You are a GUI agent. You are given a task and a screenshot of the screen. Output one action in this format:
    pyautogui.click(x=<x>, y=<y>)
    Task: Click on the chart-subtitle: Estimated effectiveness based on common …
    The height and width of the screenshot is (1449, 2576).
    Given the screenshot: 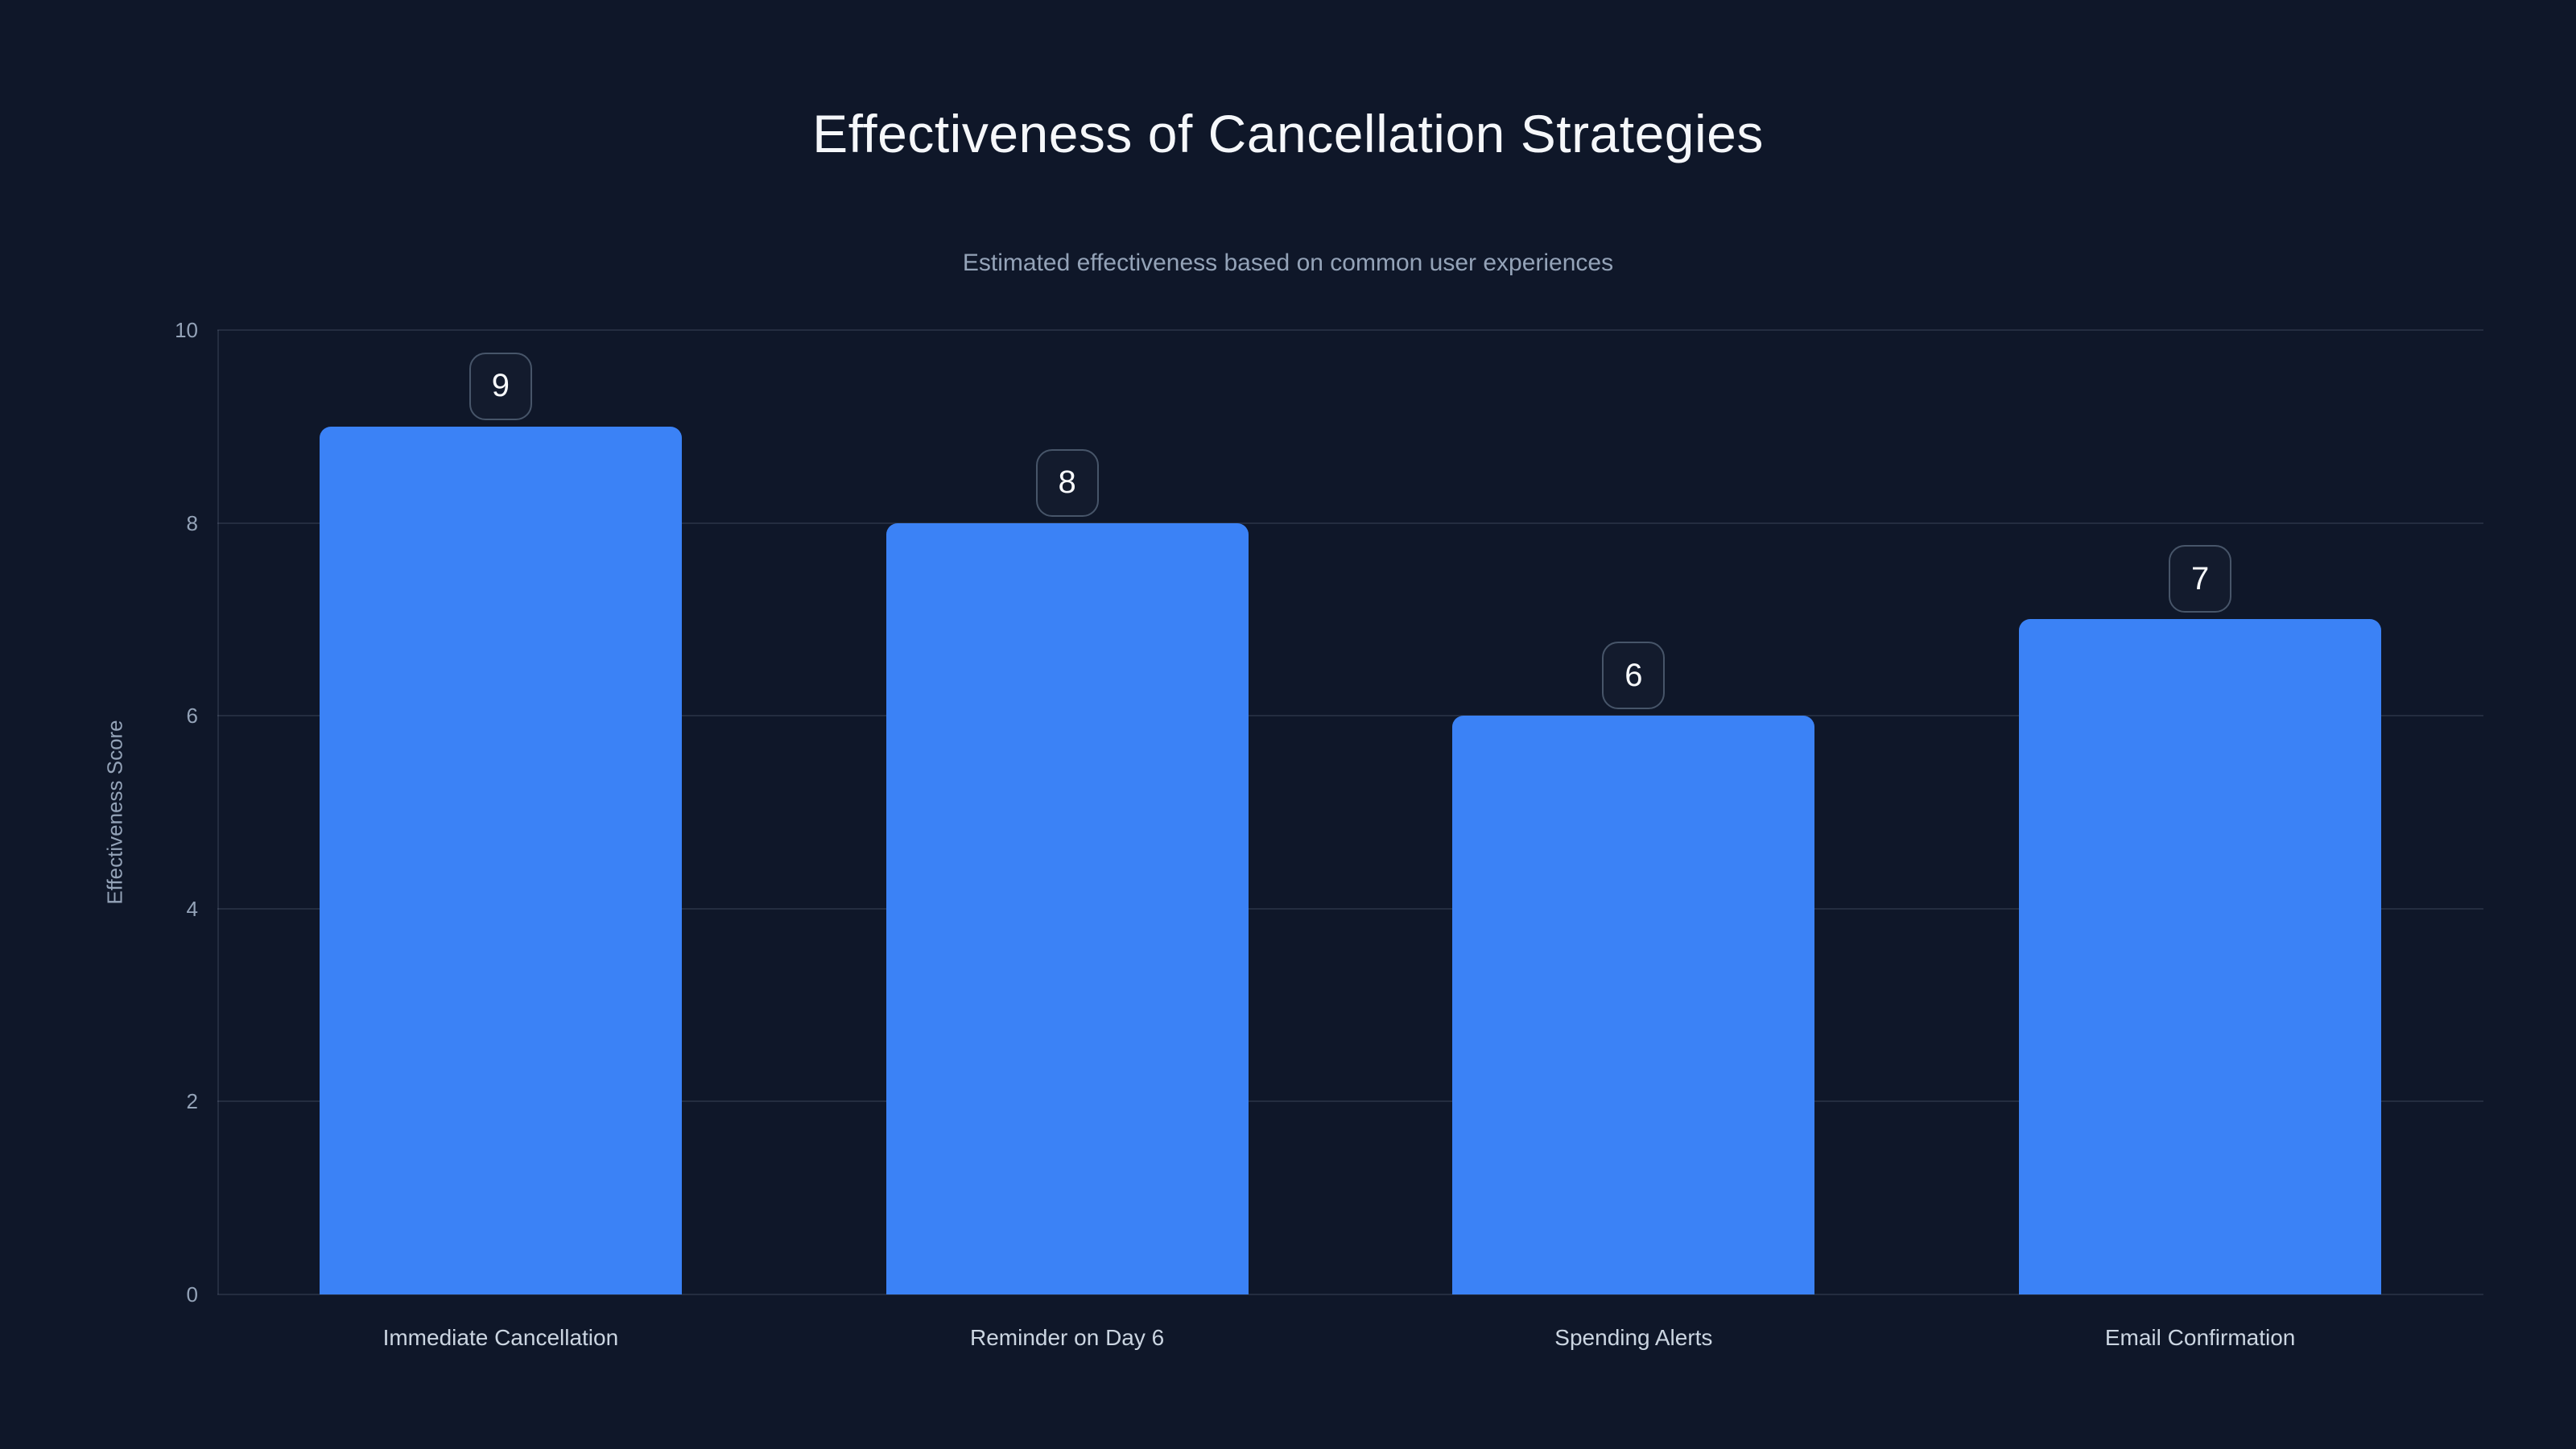 What is the action you would take?
    pyautogui.click(x=1288, y=263)
    